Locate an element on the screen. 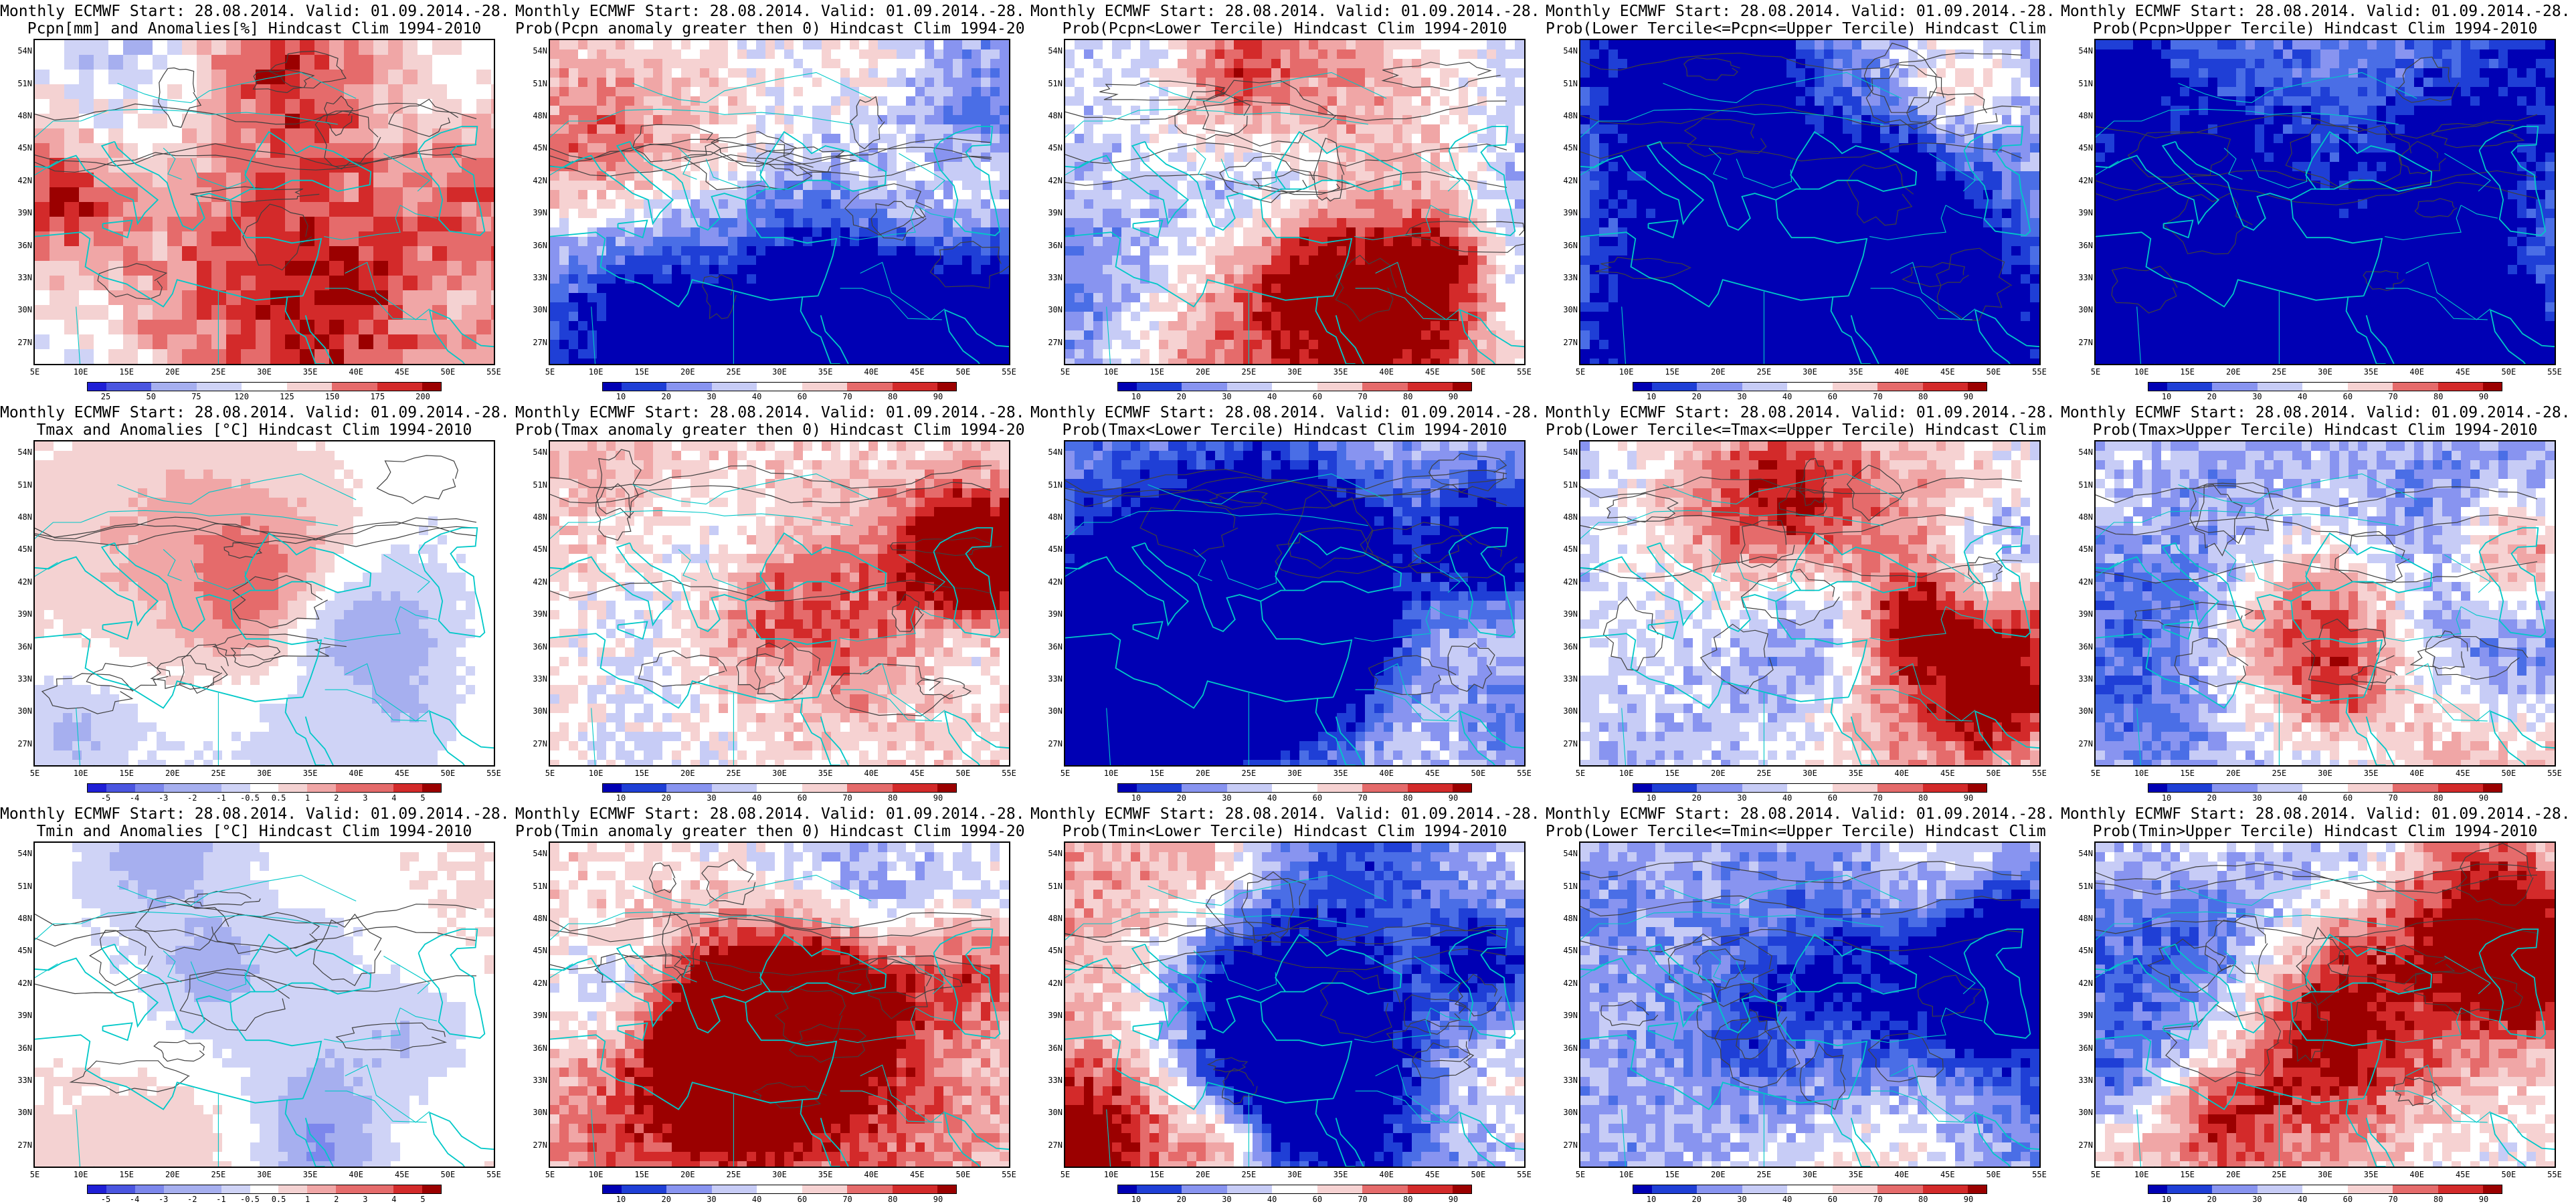 This screenshot has width=2576, height=1204. lat-tick-label: 51N is located at coordinates (22, 83).